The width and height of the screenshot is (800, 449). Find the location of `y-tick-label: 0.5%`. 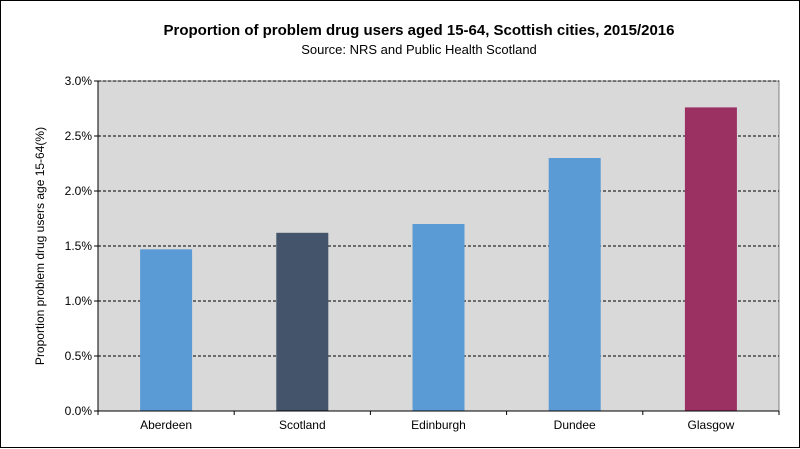

y-tick-label: 0.5% is located at coordinates (79, 356).